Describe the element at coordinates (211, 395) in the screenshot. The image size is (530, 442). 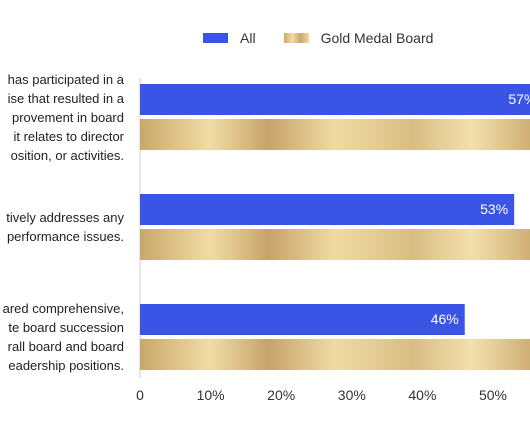
I see `x-tick-label: 10%` at that location.